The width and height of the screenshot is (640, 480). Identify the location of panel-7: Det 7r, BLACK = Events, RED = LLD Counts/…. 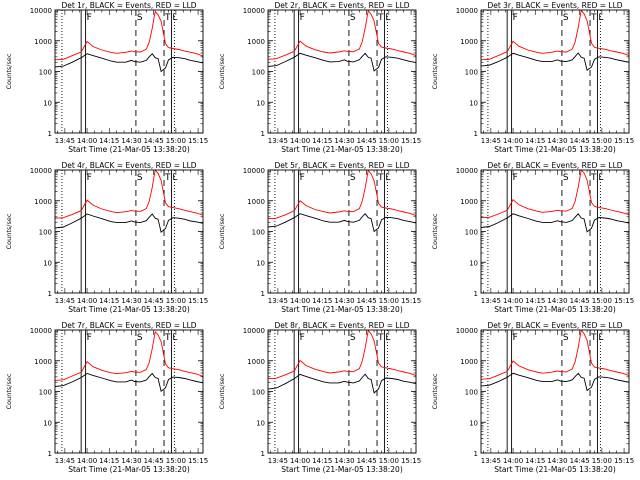
(106, 397).